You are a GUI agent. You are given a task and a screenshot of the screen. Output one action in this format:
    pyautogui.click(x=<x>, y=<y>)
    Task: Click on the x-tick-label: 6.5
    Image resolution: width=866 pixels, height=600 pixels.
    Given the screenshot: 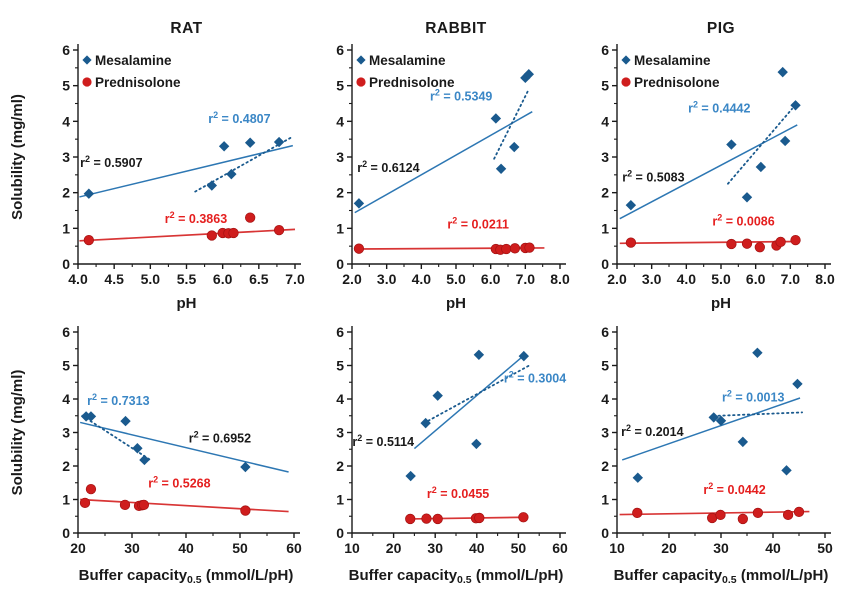 What is the action you would take?
    pyautogui.click(x=259, y=279)
    